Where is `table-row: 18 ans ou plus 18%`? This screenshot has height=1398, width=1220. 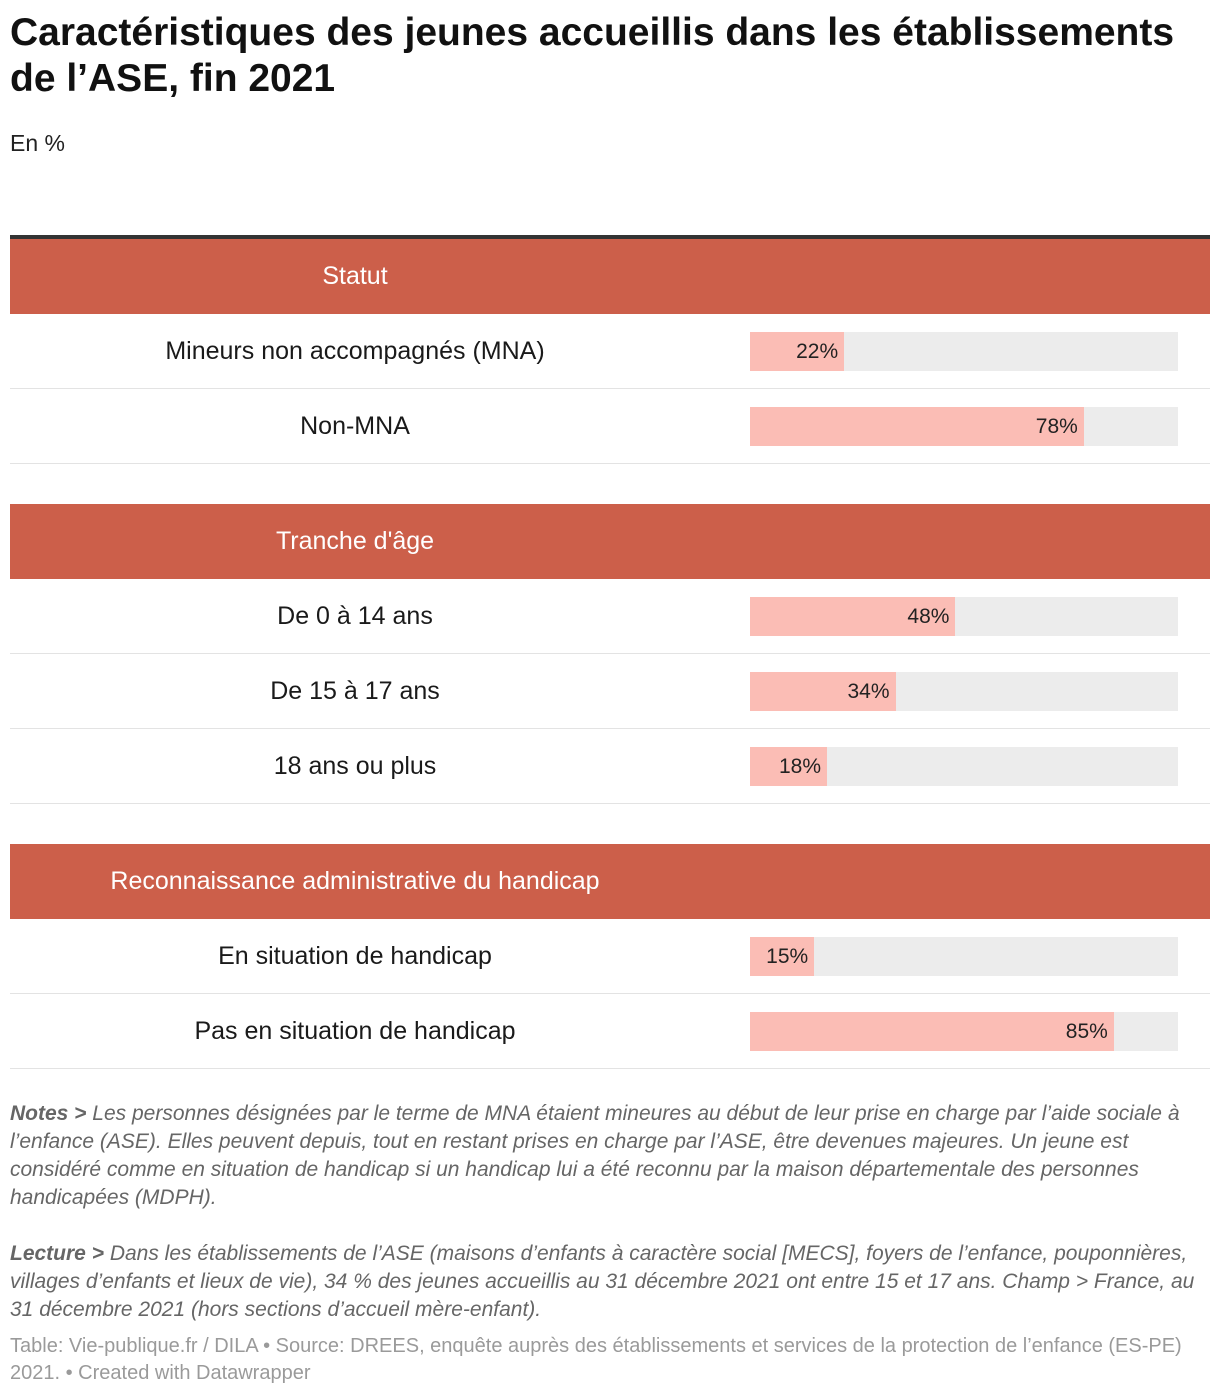
table-row: 18 ans ou plus 18% is located at coordinates (610, 766).